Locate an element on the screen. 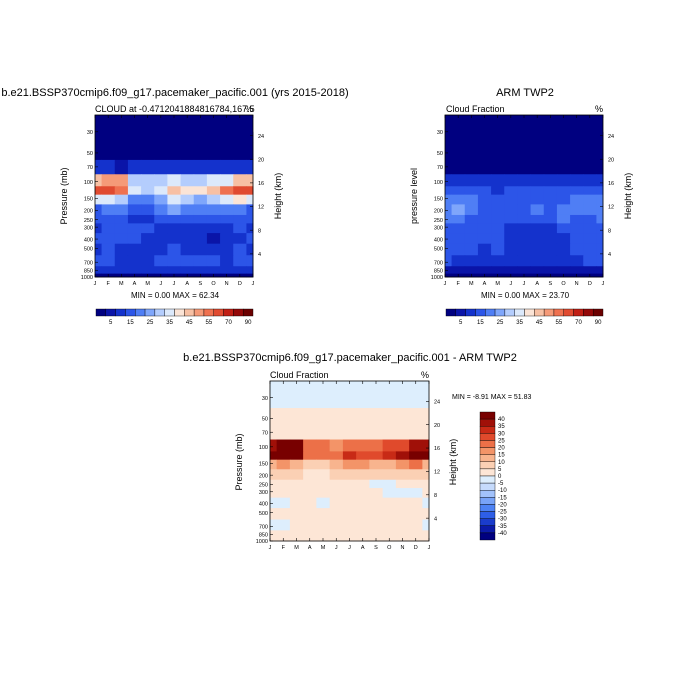 The width and height of the screenshot is (700, 700). diff-ytick-right-label: 12 is located at coordinates (437, 473).